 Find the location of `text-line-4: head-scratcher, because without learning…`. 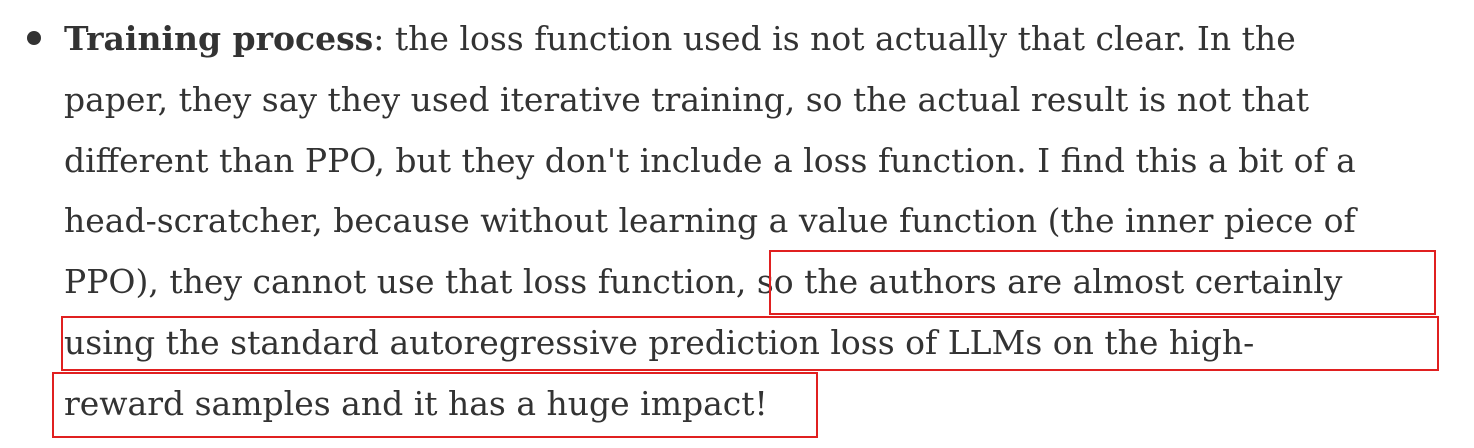

text-line-4: head-scratcher, because without learning… is located at coordinates (710, 220).